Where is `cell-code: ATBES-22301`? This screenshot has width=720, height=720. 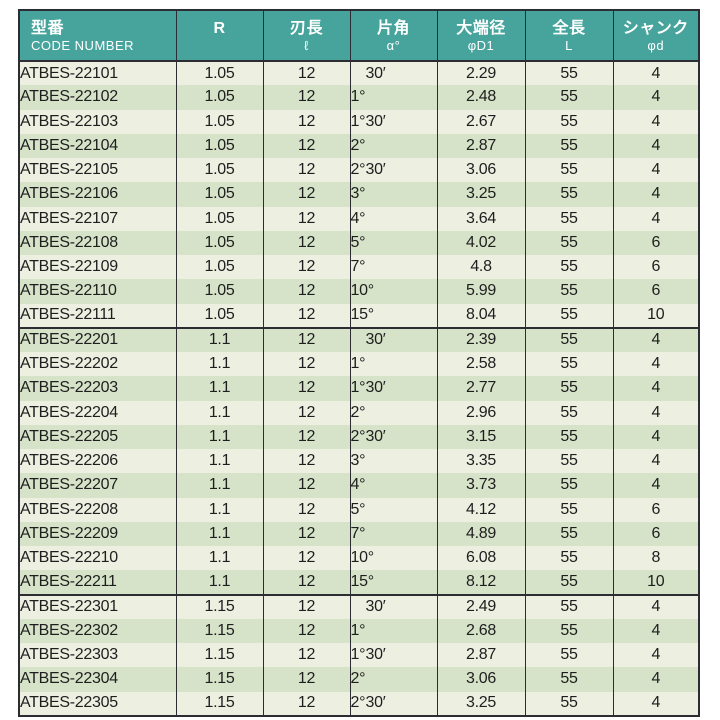 cell-code: ATBES-22301 is located at coordinates (97, 606).